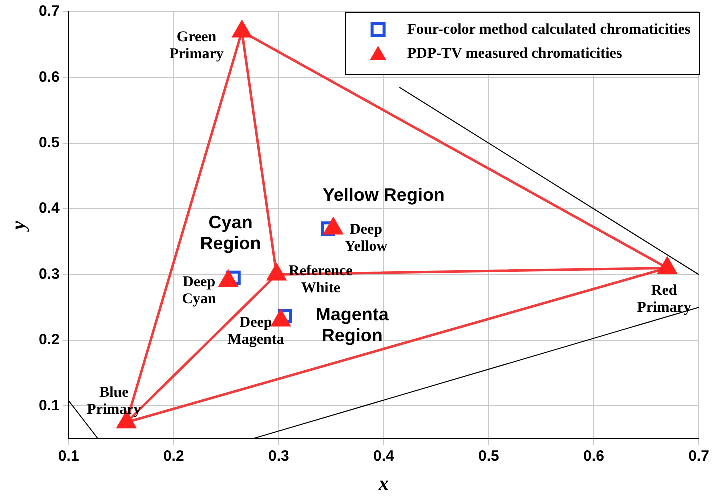 The width and height of the screenshot is (713, 503). What do you see at coordinates (383, 195) in the screenshot?
I see `annotation: Yellow Region` at bounding box center [383, 195].